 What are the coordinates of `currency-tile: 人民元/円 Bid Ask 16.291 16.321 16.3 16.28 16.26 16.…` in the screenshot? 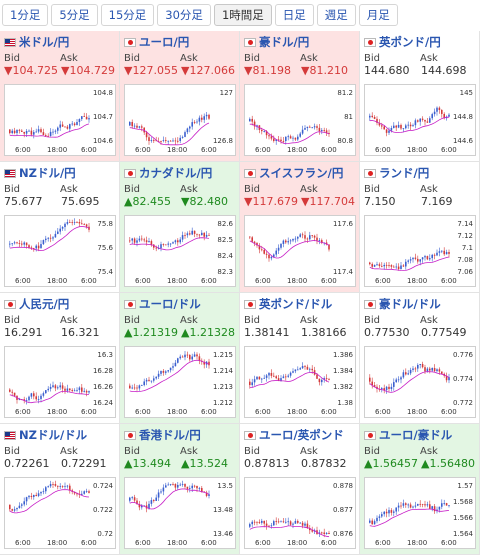 It's located at (60, 358).